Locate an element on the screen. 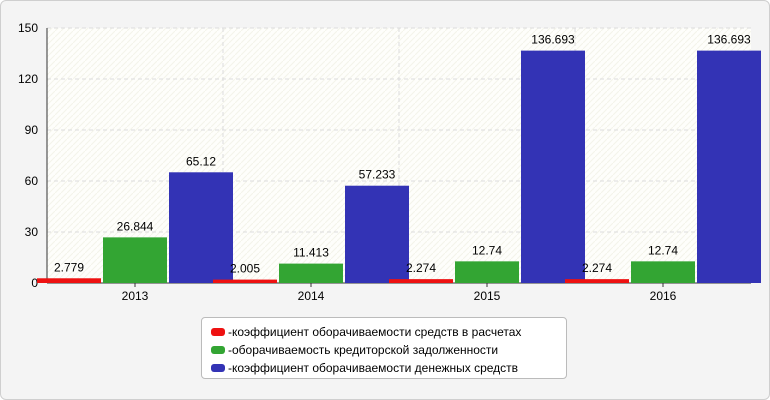  y-tick-label: 150 is located at coordinates (28, 28).